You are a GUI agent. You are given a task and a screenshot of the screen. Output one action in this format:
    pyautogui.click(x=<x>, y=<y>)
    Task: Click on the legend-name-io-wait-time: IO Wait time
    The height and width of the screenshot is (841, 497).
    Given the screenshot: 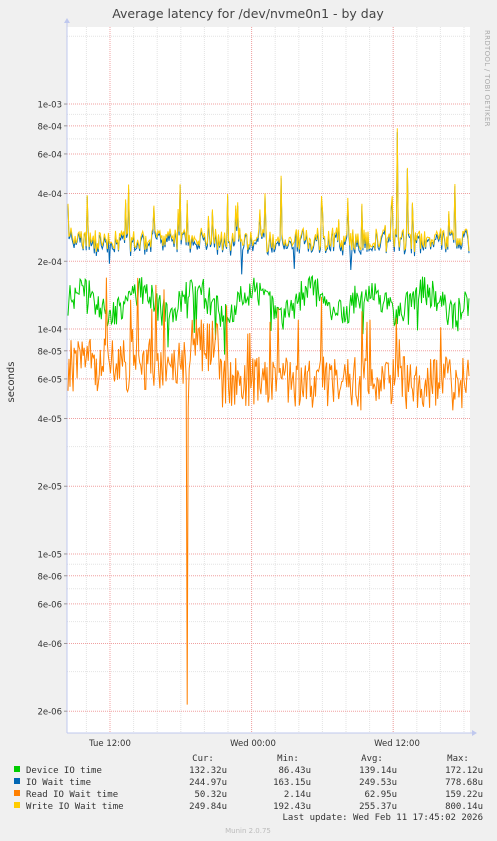 What is the action you would take?
    pyautogui.click(x=58, y=783)
    